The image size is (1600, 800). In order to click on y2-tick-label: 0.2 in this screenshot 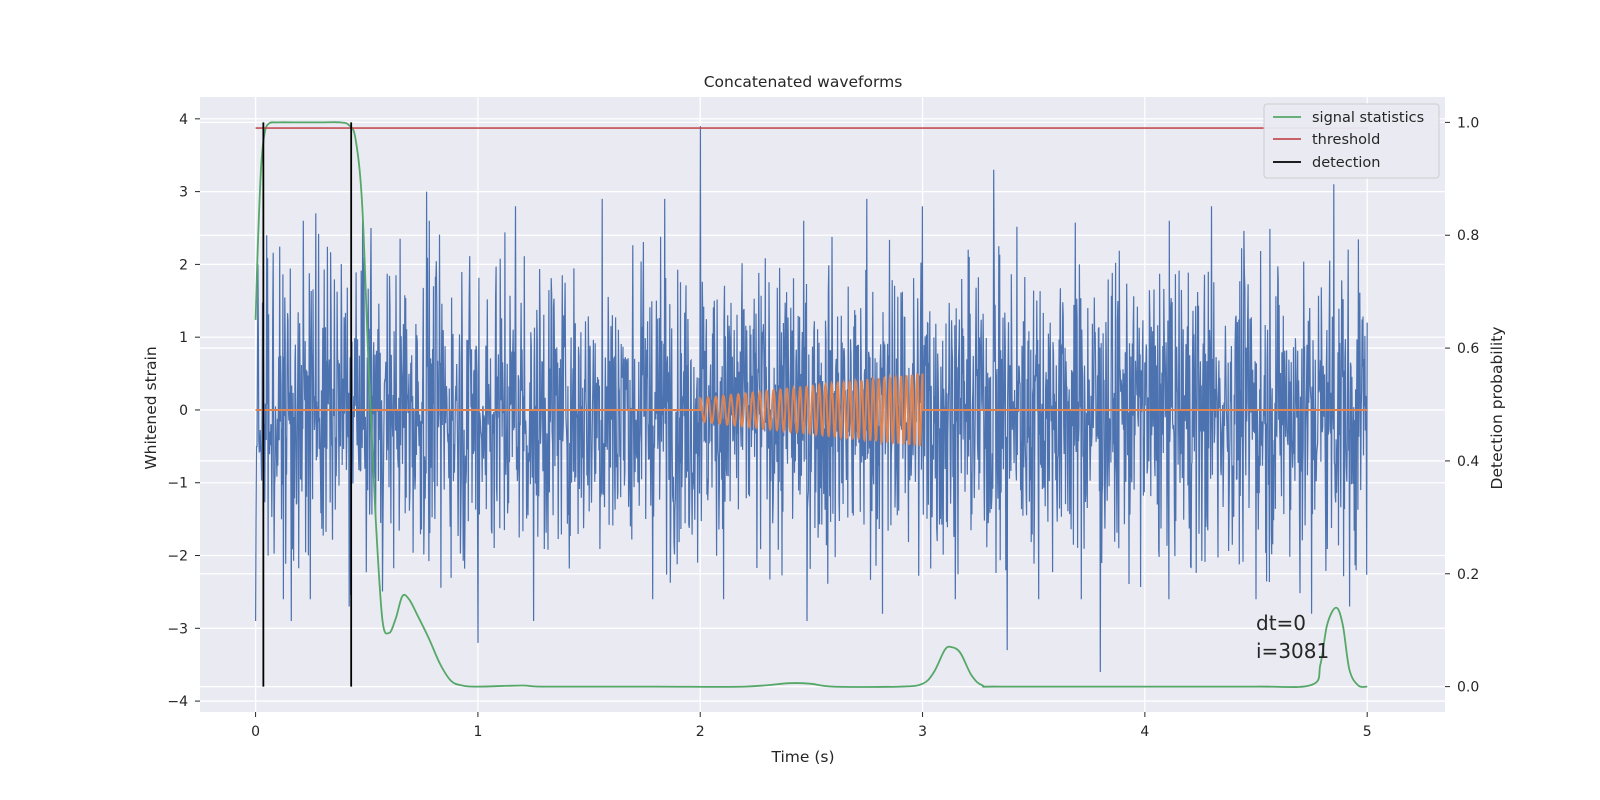, I will do `click(1468, 575)`.